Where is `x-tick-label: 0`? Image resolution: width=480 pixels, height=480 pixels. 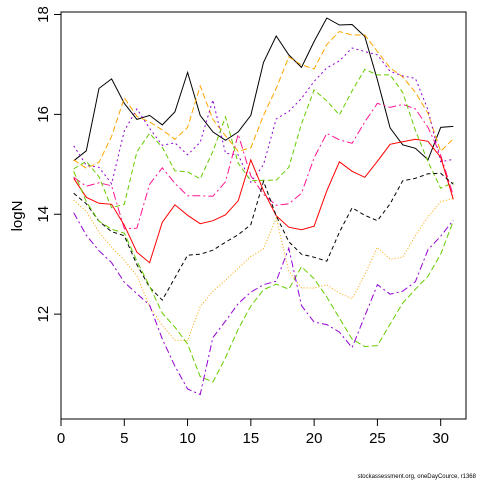 x-tick-label: 0 is located at coordinates (61, 438).